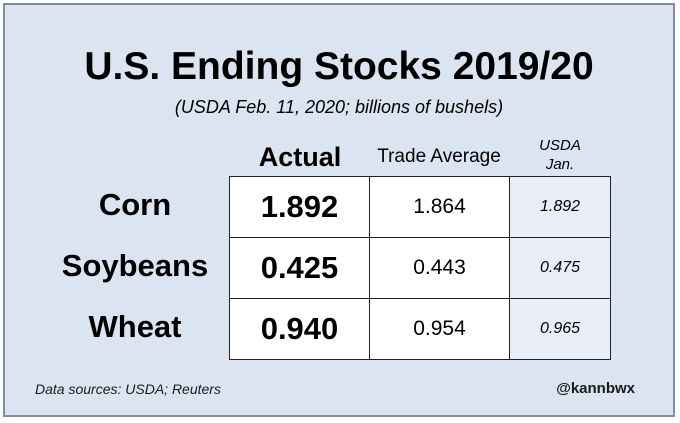  What do you see at coordinates (439, 329) in the screenshot?
I see `cell-trade-average: 0.954` at bounding box center [439, 329].